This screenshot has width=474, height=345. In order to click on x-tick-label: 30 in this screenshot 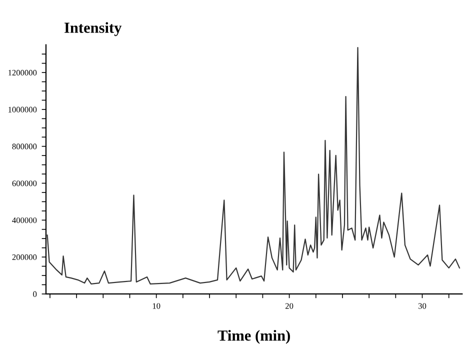, I will do `click(422, 306)`.